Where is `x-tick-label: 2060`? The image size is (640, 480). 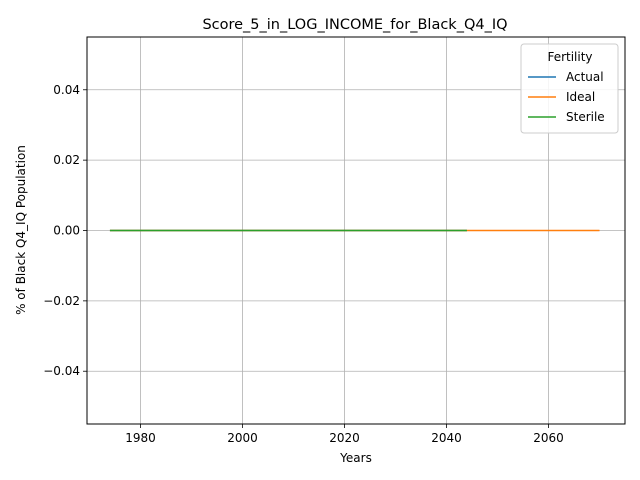 x-tick-label: 2060 is located at coordinates (548, 438).